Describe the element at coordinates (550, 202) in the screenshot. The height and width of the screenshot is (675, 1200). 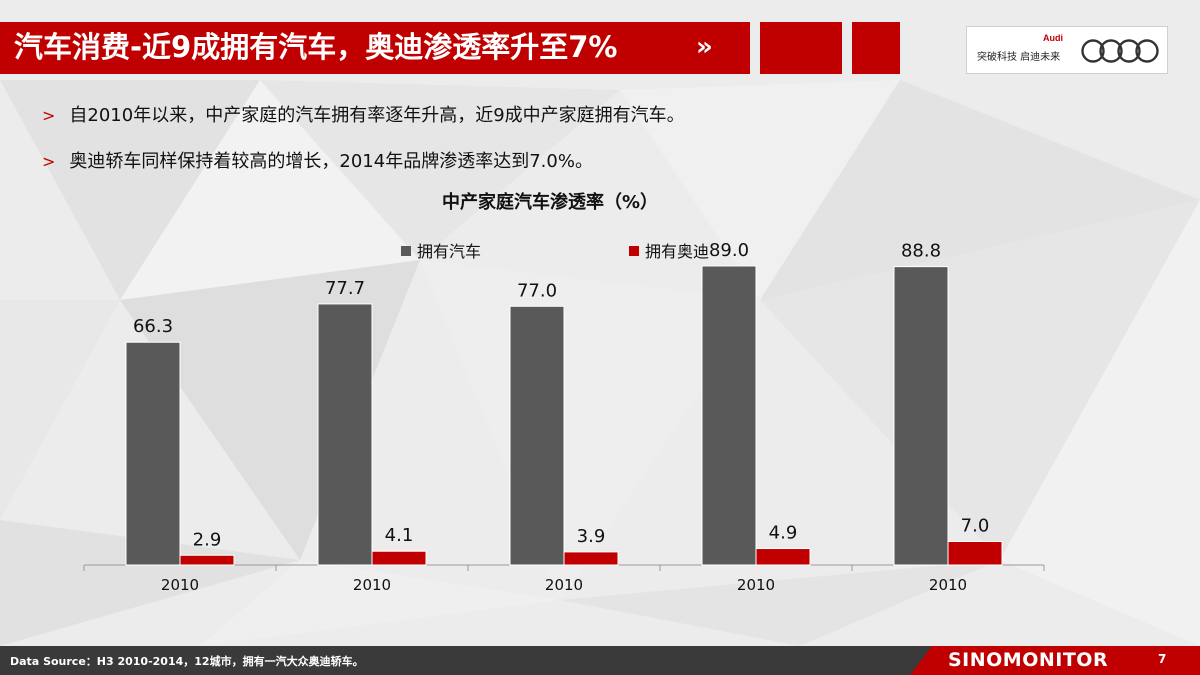
I see `chart-title: 中产家庭汽车渗透率（%）` at that location.